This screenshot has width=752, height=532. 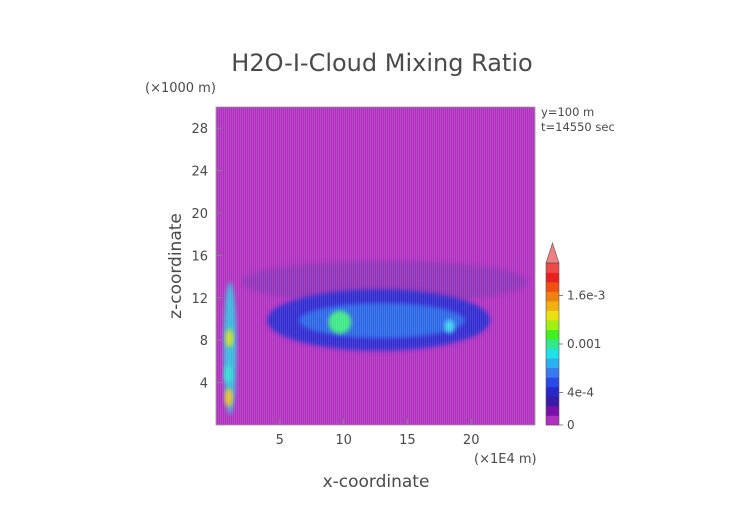 I want to click on y-axis-label: z-coordinate, so click(x=176, y=266).